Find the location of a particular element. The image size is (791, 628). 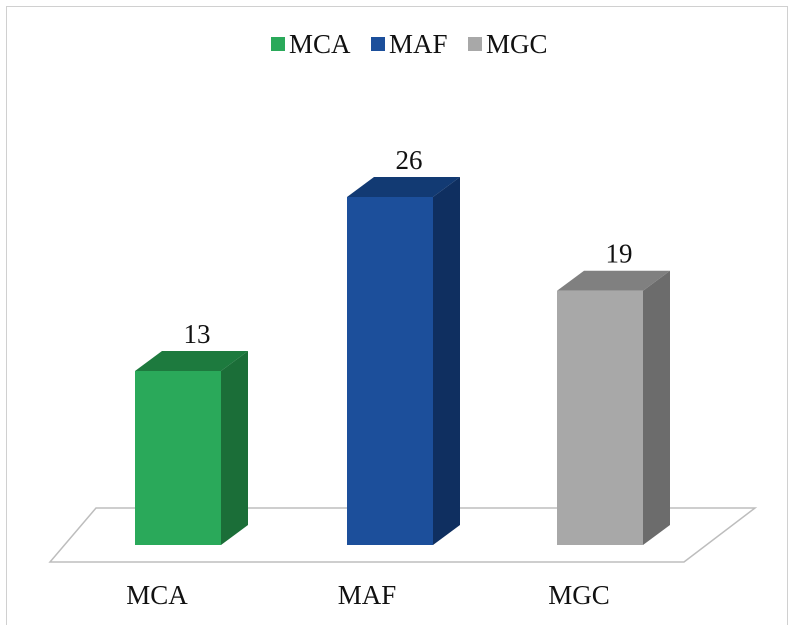

legend-swatch-mca is located at coordinates (278, 44).